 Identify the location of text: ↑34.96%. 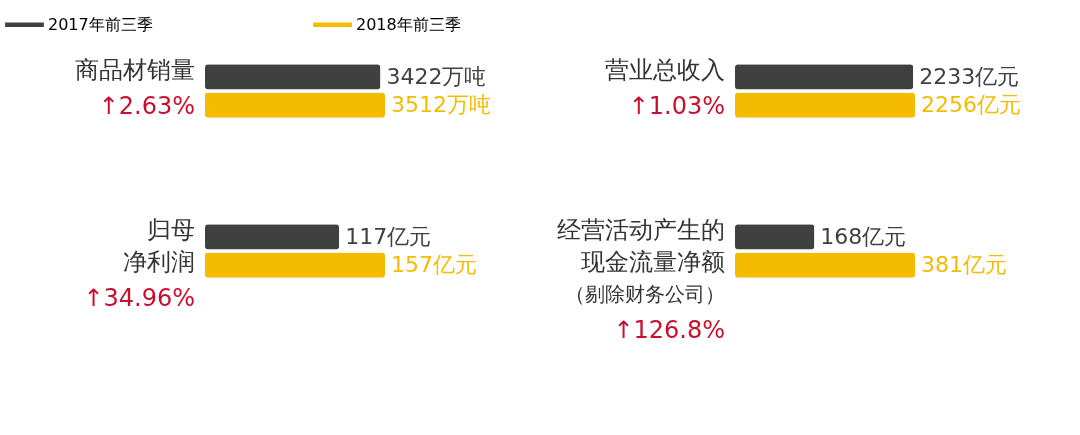
(139, 298).